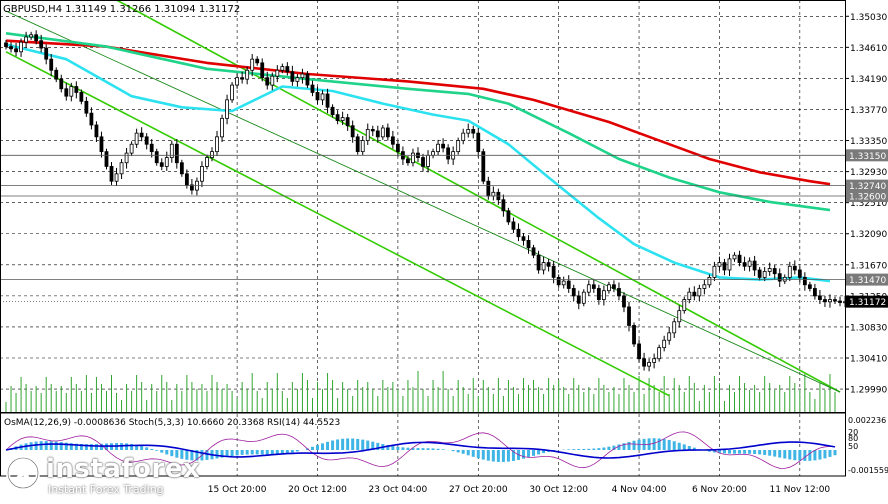  What do you see at coordinates (719, 490) in the screenshot?
I see `x-tick-label: 6 Nov 20:00` at bounding box center [719, 490].